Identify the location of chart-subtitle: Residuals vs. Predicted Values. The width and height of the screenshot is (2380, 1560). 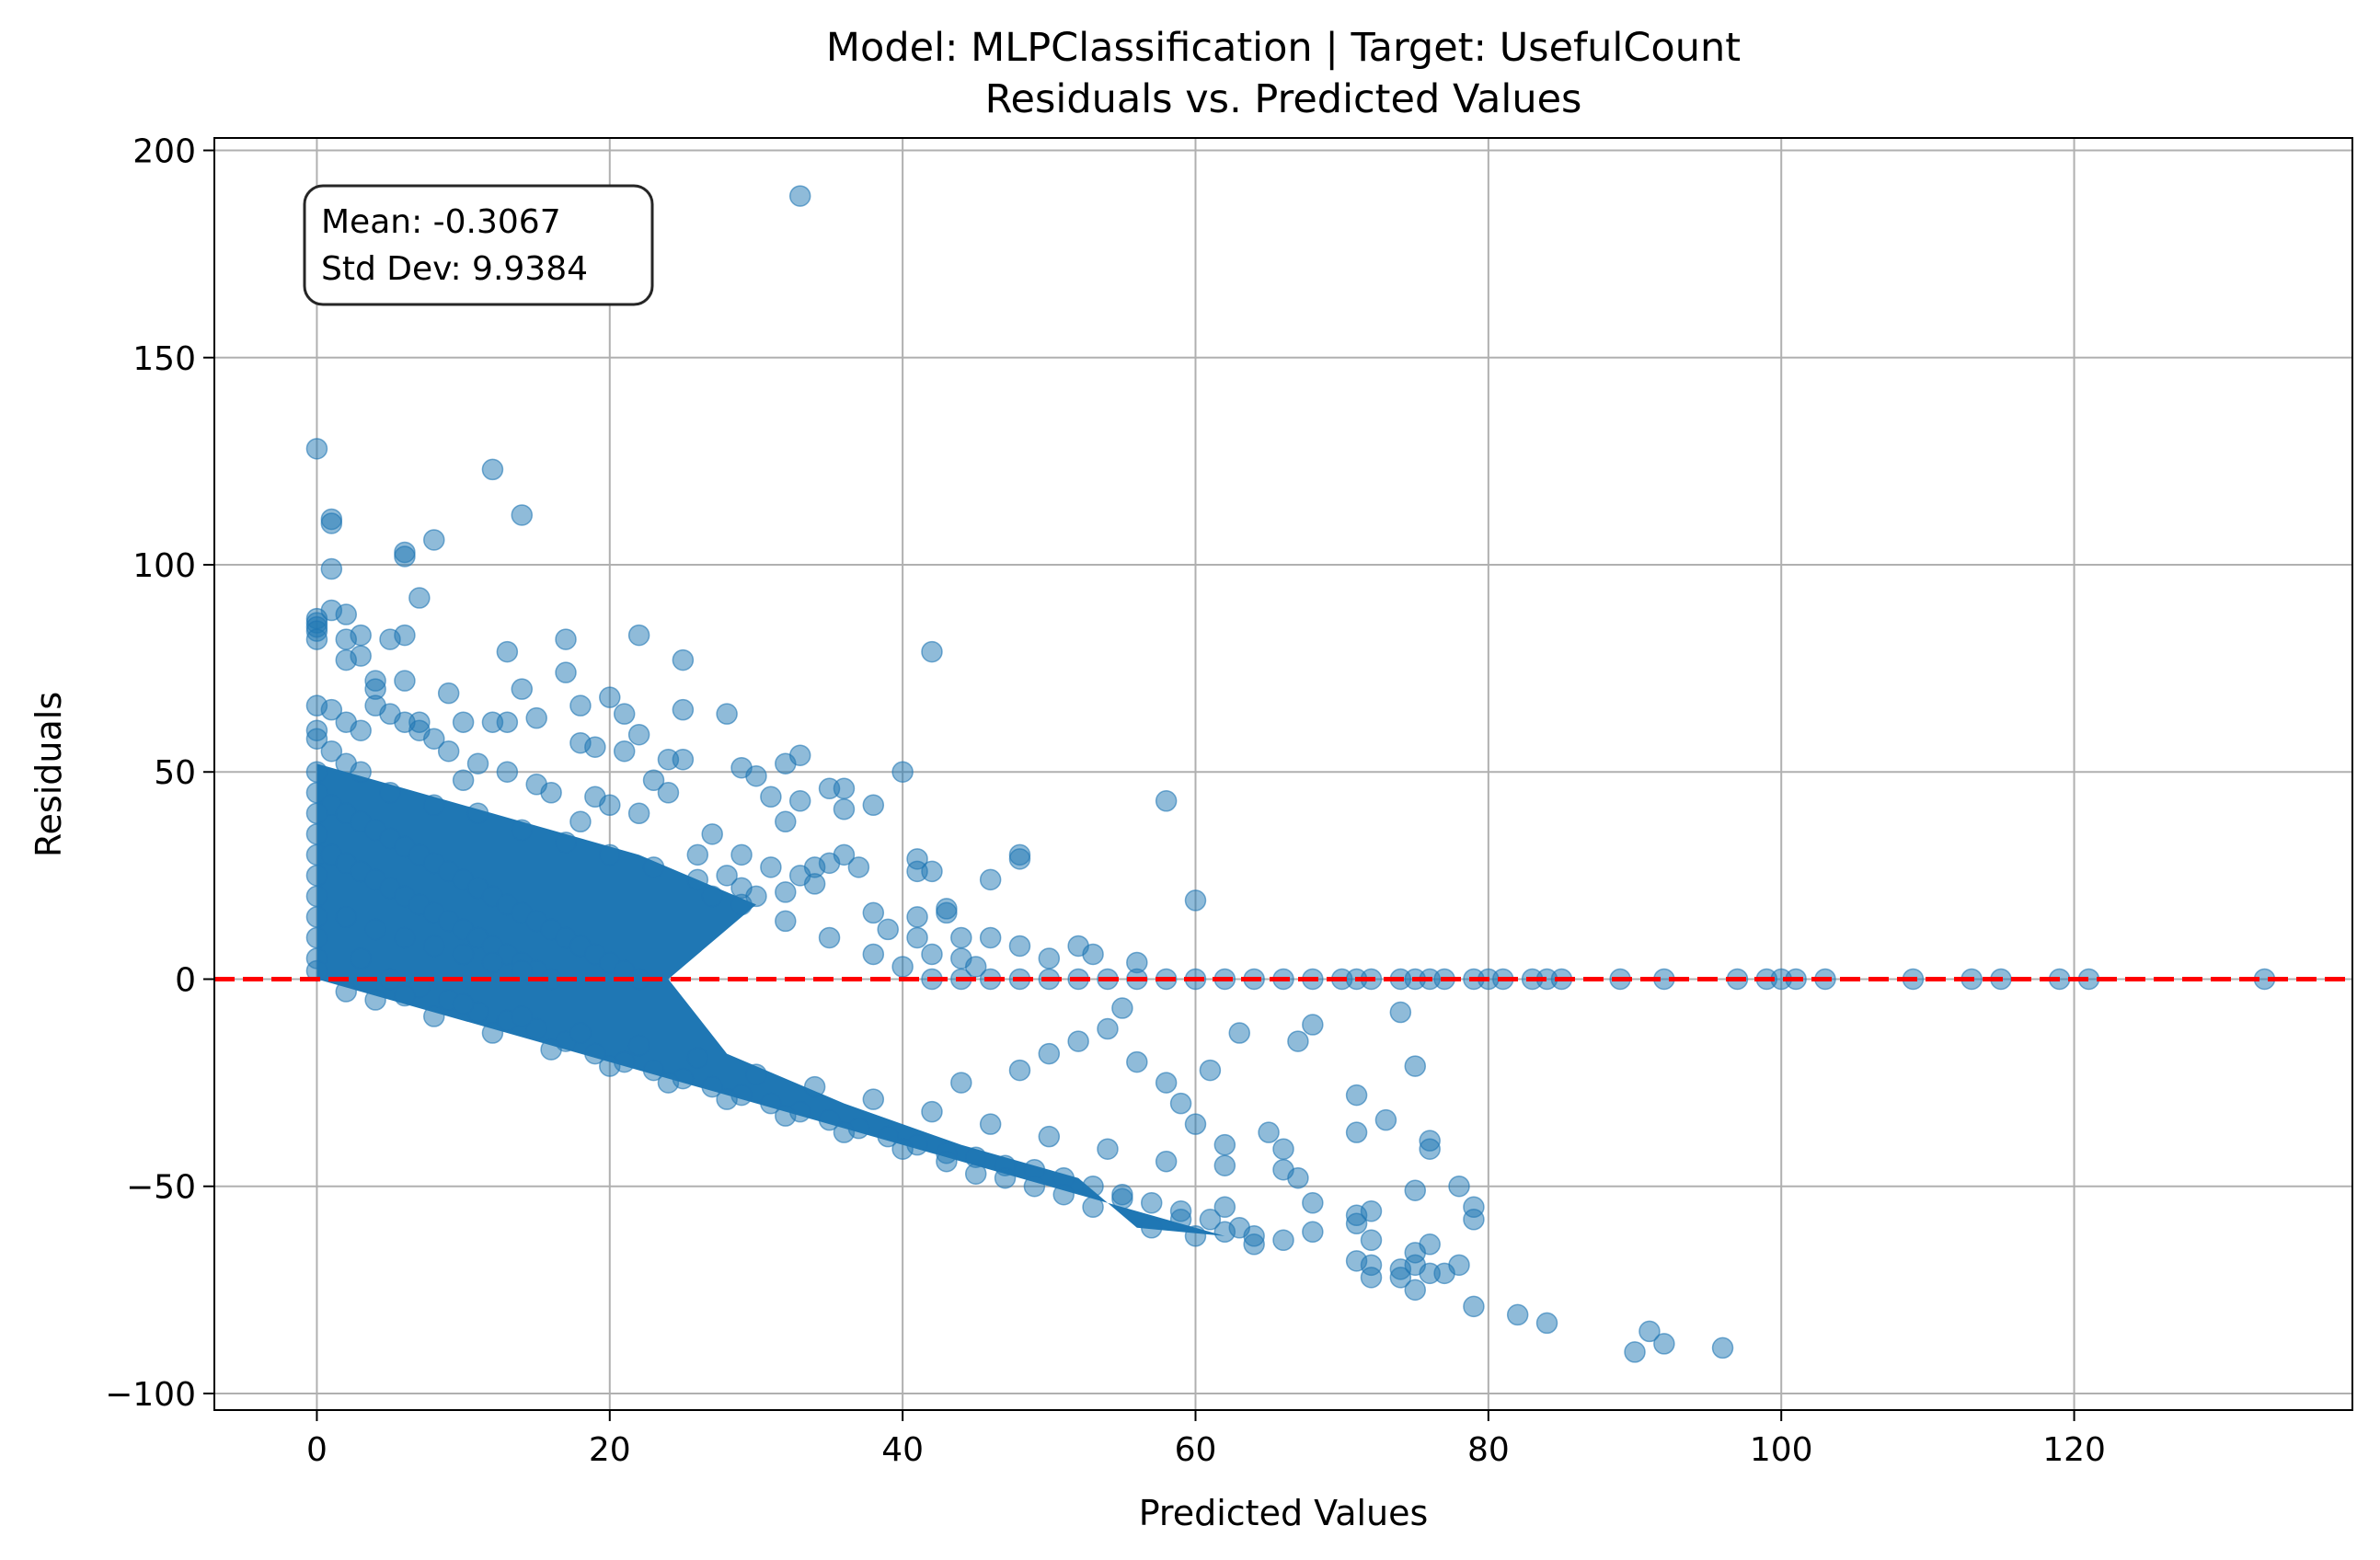
(1283, 99).